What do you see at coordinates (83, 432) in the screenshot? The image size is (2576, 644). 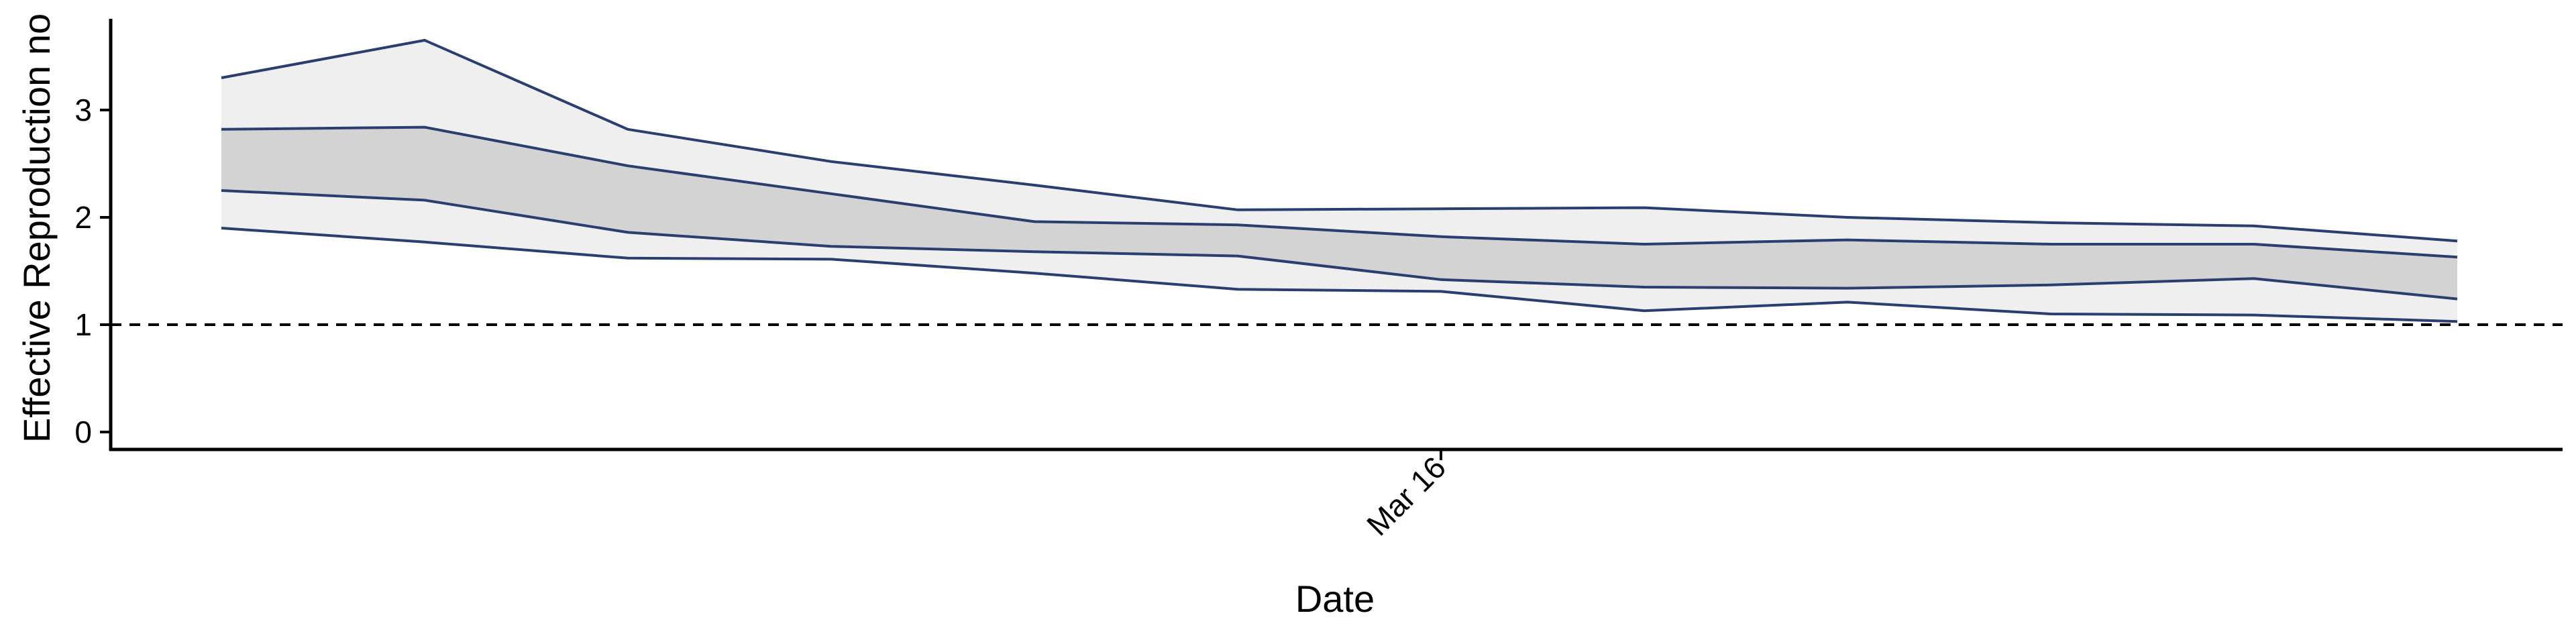 I see `y-tick-label: 0` at bounding box center [83, 432].